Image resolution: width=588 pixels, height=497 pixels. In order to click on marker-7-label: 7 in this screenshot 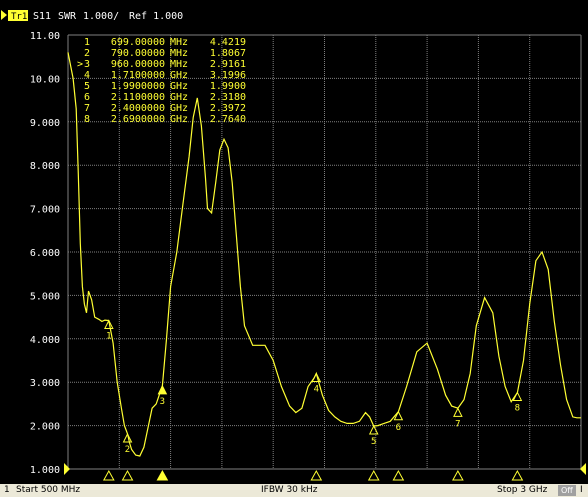, I will do `click(457, 424)`.